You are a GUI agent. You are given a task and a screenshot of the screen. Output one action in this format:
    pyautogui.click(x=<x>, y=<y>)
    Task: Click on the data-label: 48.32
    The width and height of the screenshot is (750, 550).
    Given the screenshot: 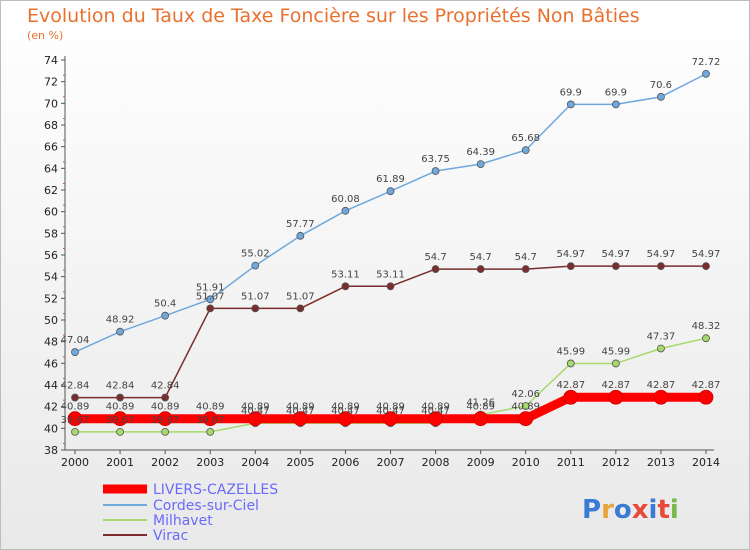 What is the action you would take?
    pyautogui.click(x=706, y=326)
    